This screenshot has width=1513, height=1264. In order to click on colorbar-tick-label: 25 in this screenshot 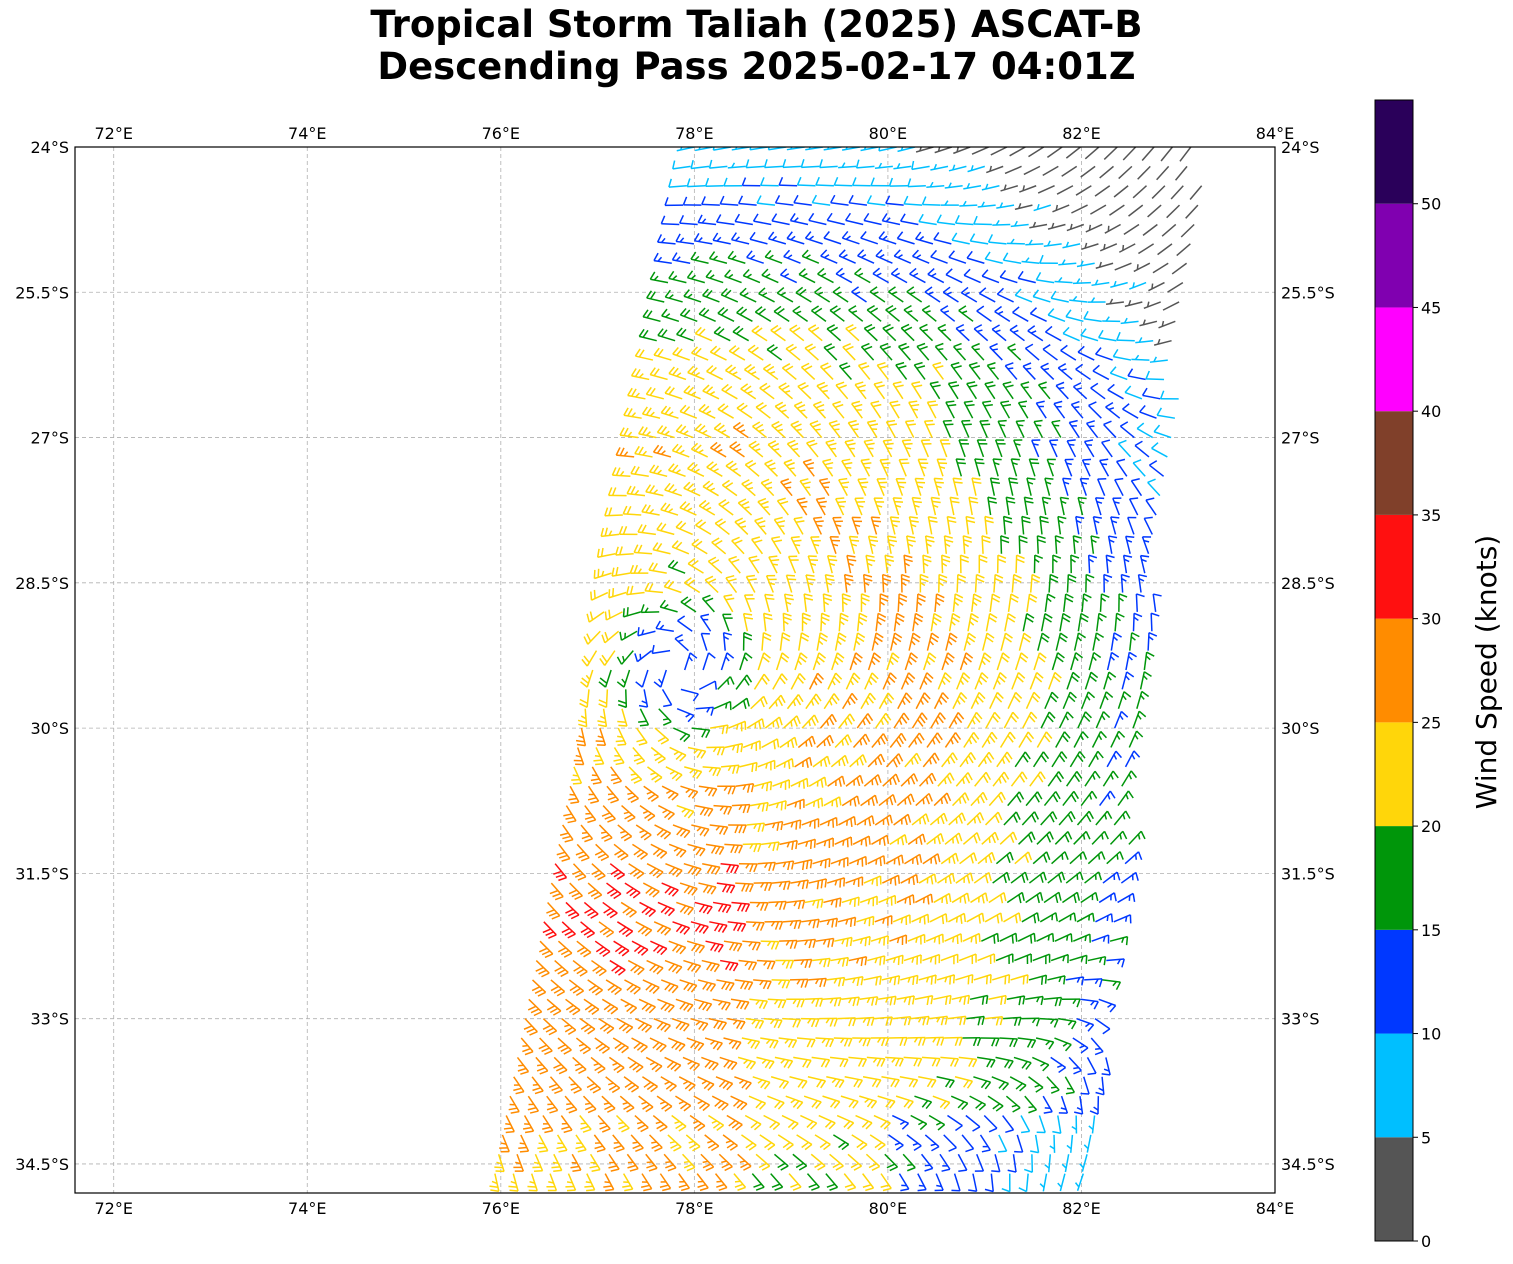, I will do `click(1431, 722)`.